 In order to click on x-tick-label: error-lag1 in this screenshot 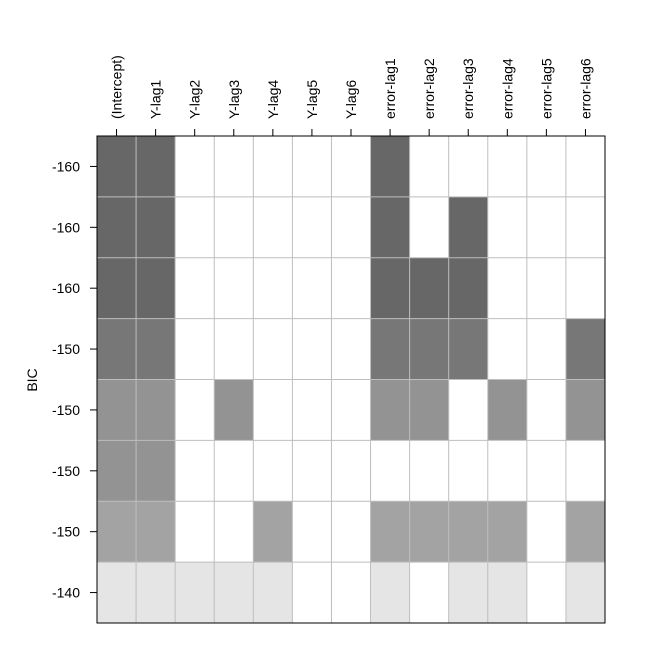, I will do `click(390, 88)`.